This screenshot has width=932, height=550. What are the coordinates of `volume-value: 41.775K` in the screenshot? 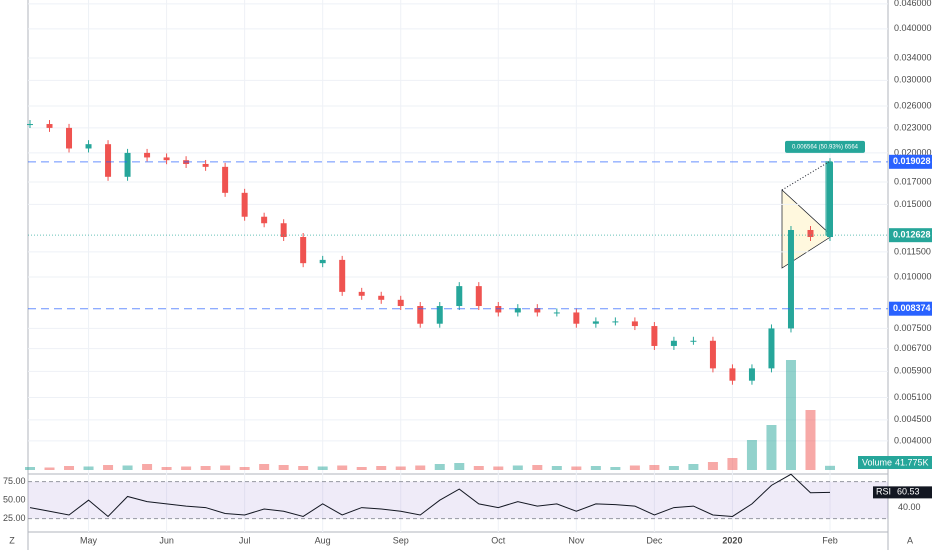 It's located at (912, 462).